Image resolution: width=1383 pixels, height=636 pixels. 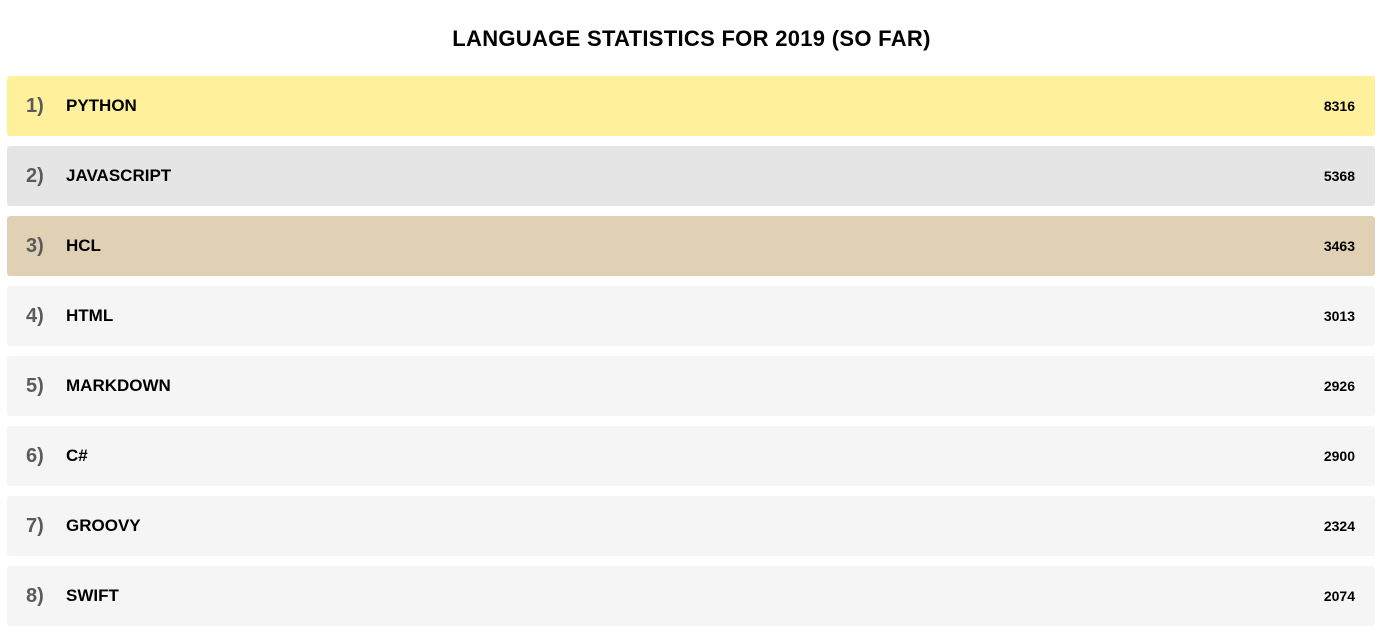 I want to click on language-row-1: 1) PYTHON 8316, so click(x=691, y=106).